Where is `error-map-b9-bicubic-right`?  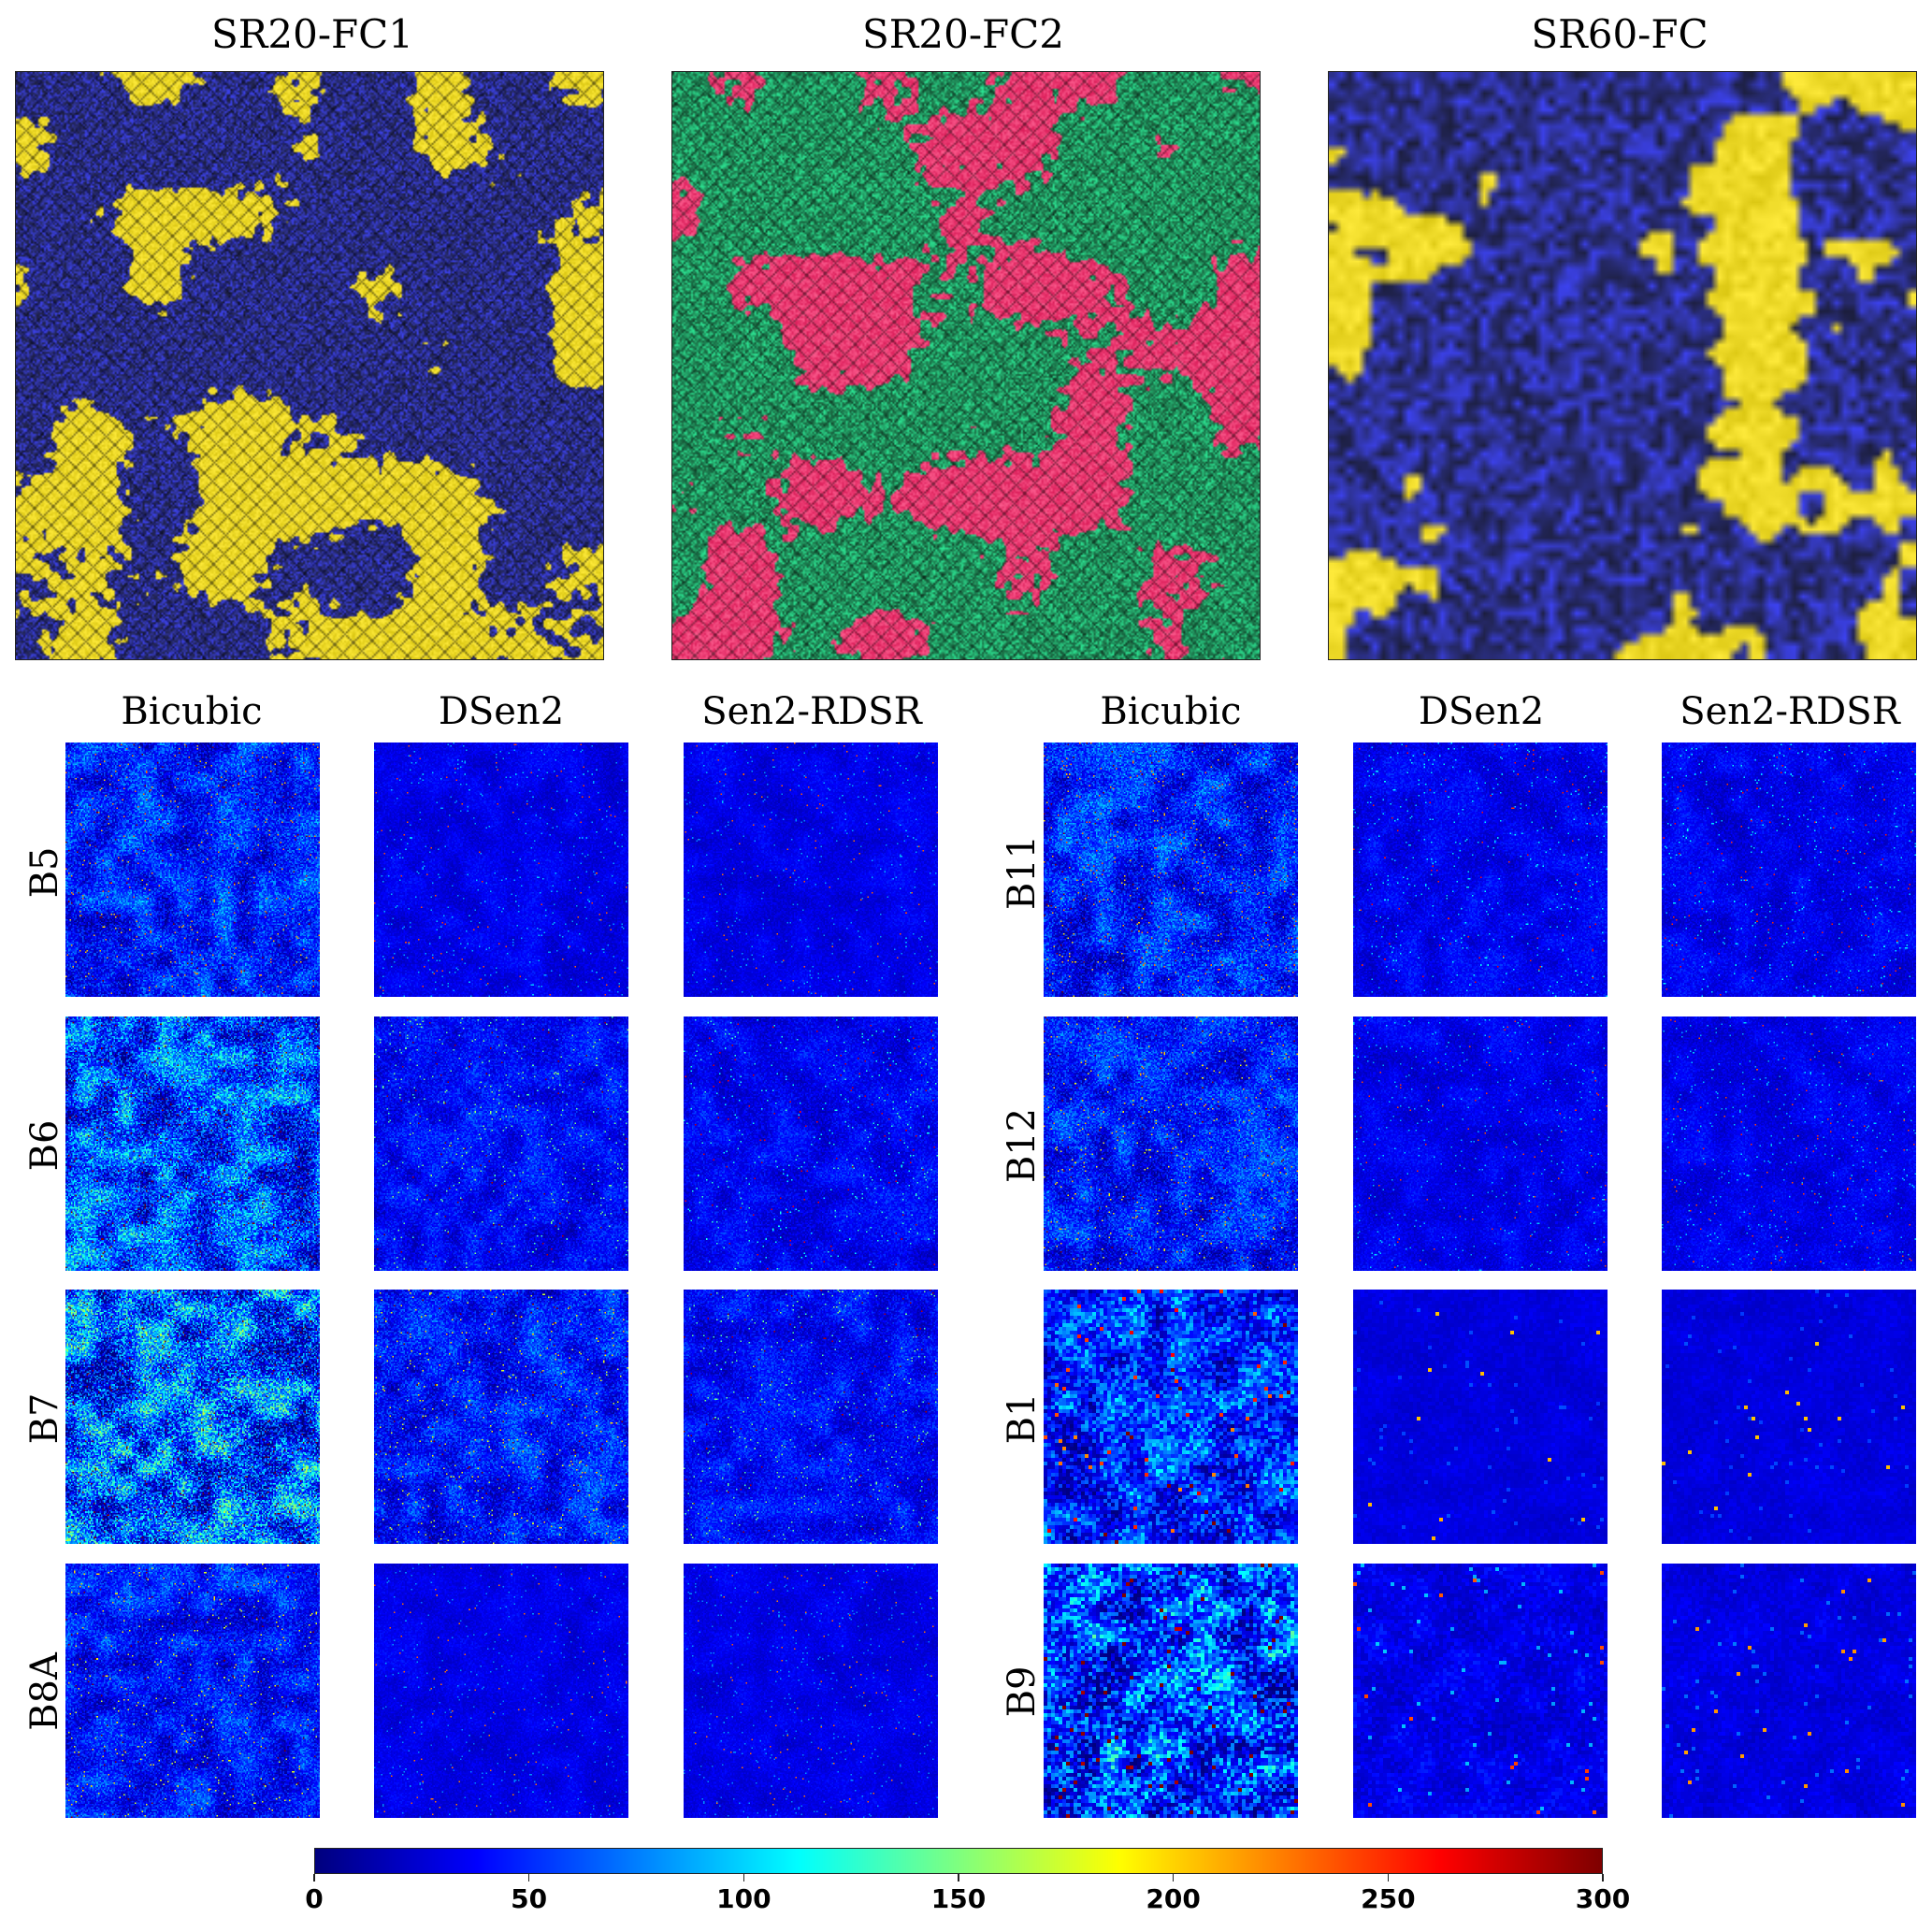 error-map-b9-bicubic-right is located at coordinates (1171, 1691).